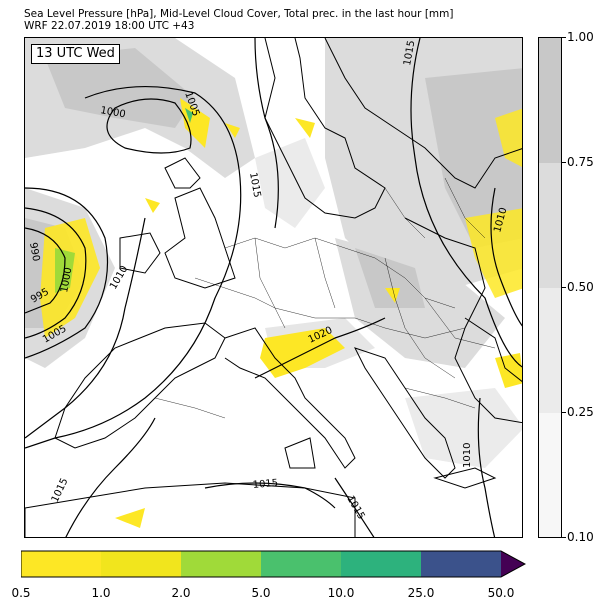  I want to click on cloud-tick-label: 0.75, so click(580, 162).